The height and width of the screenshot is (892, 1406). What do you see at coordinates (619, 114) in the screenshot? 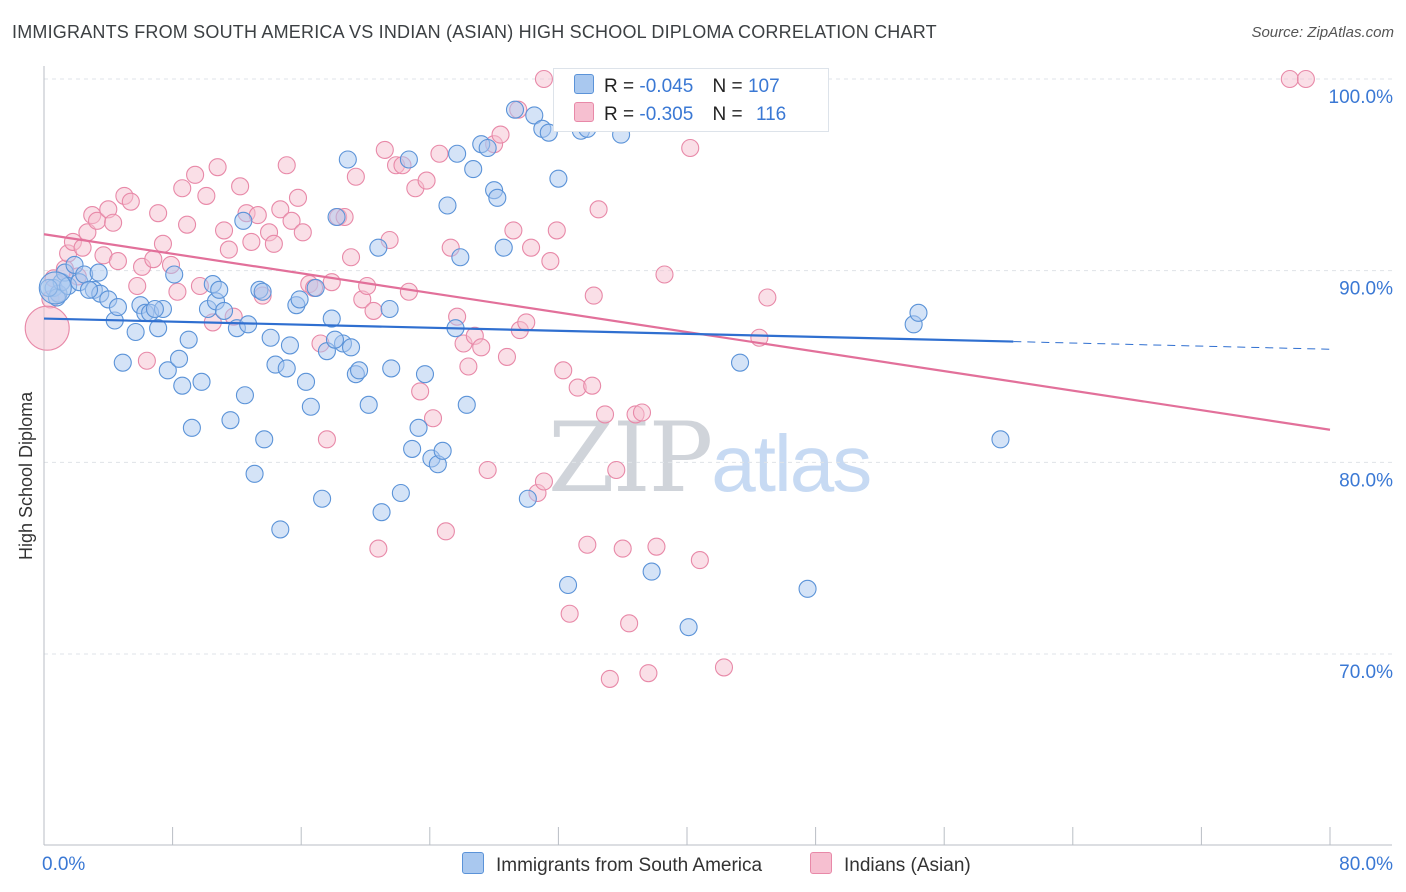
I see `legend-pink-r-label: R =` at bounding box center [619, 114].